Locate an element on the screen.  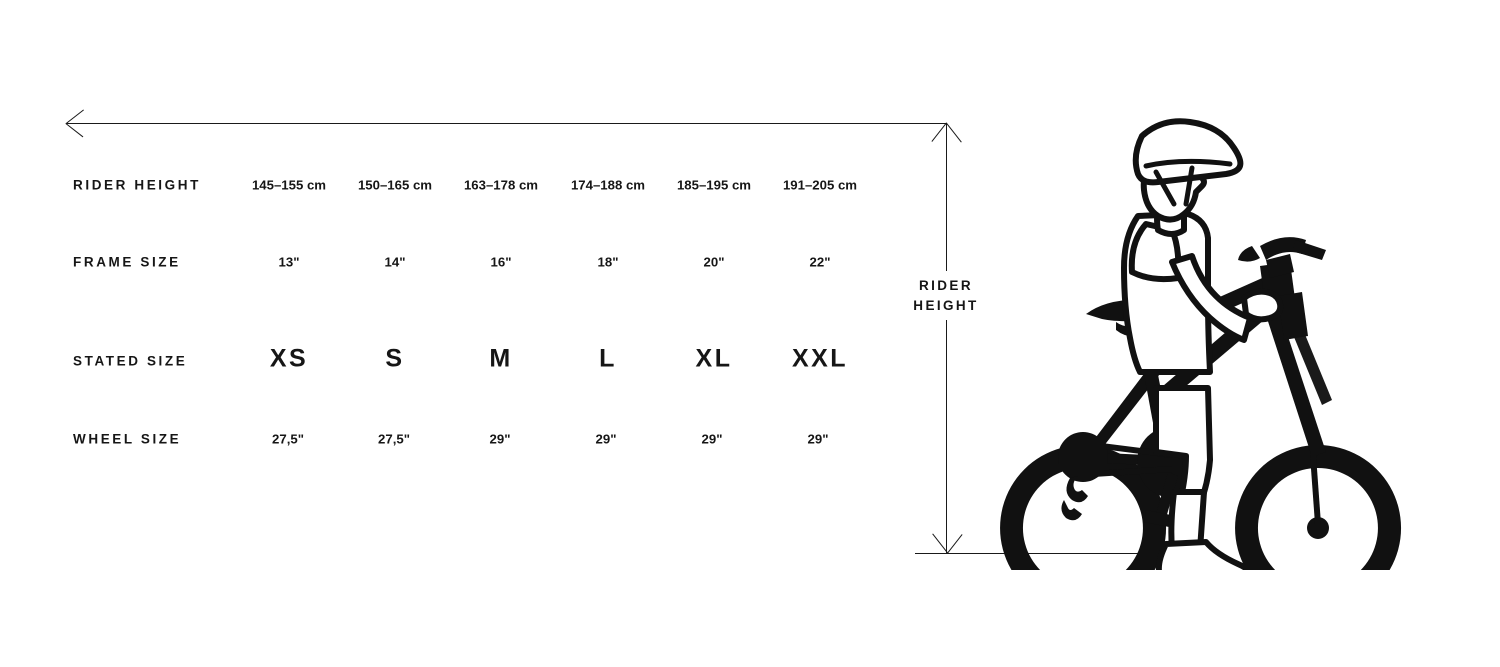
cell-rider-height-5: 185–195 cm is located at coordinates (714, 185).